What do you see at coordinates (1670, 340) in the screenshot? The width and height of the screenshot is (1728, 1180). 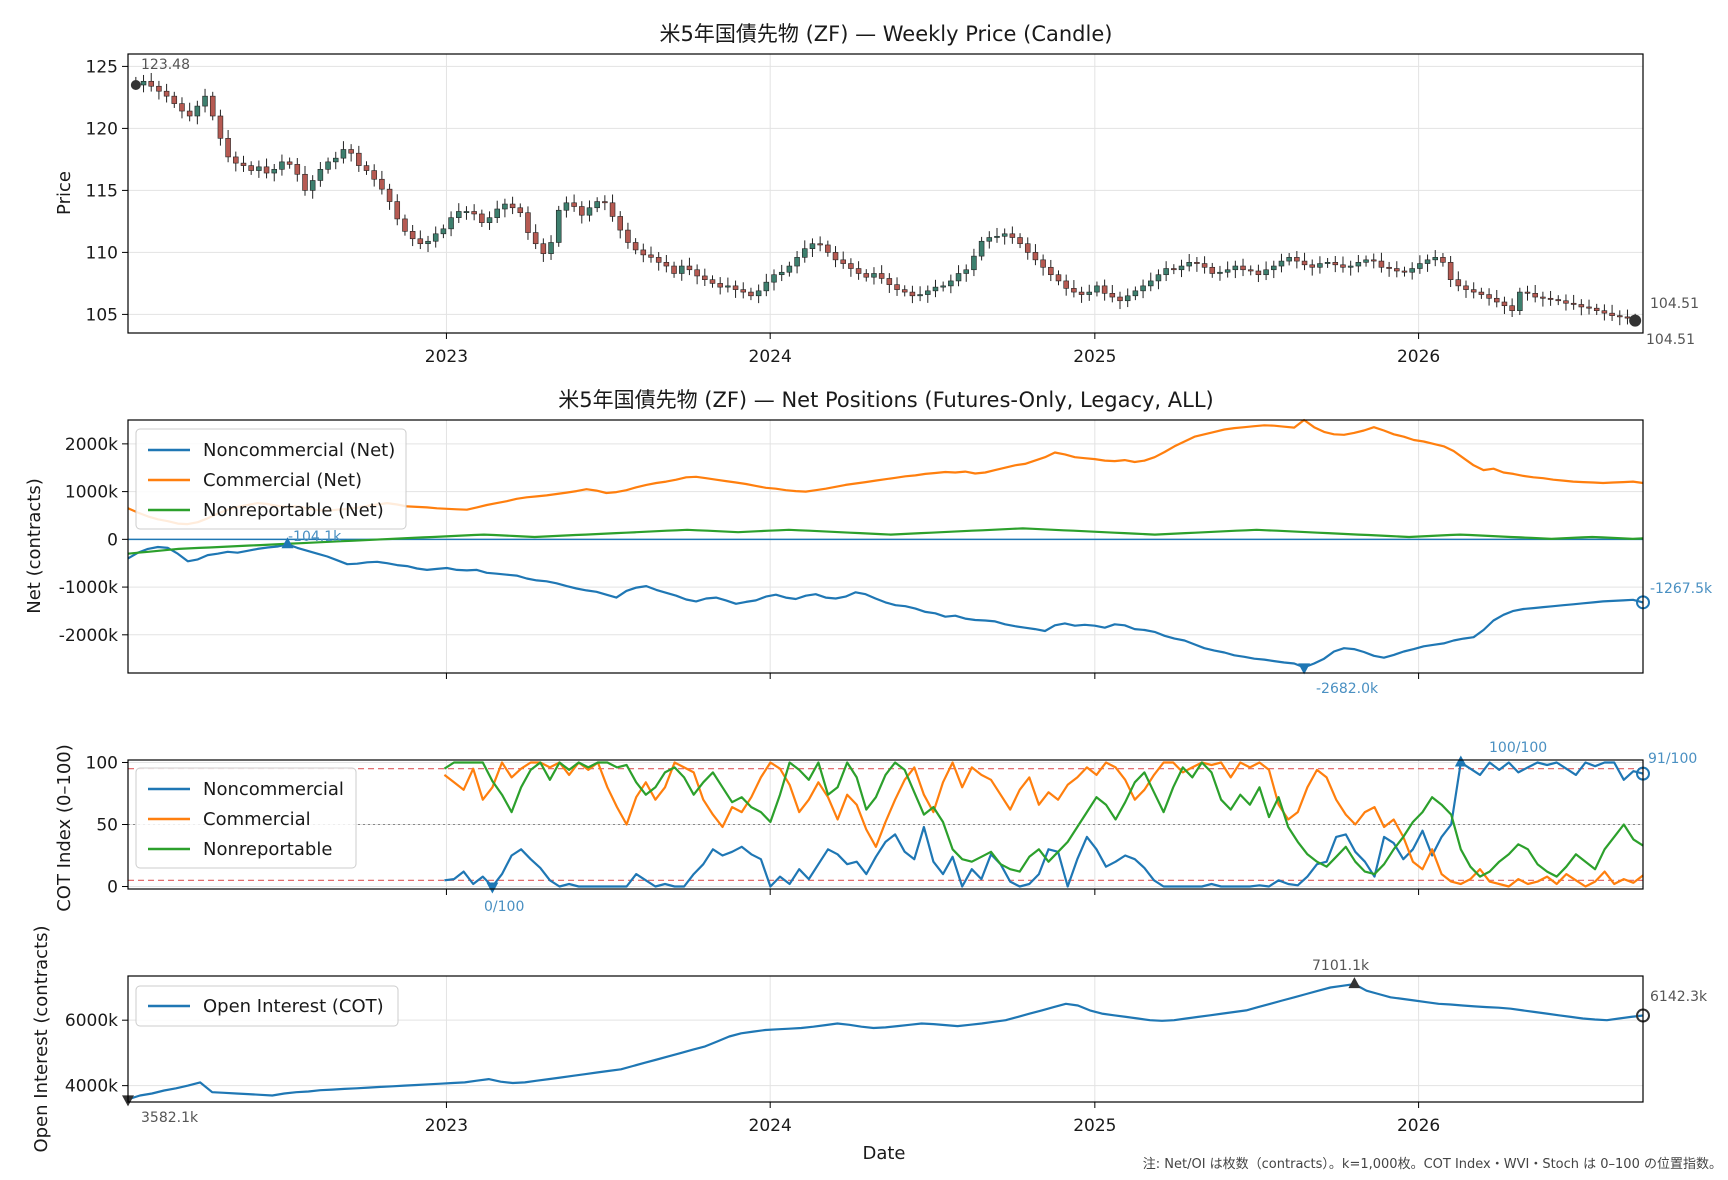 I see `price-last-label-below: 104.51` at bounding box center [1670, 340].